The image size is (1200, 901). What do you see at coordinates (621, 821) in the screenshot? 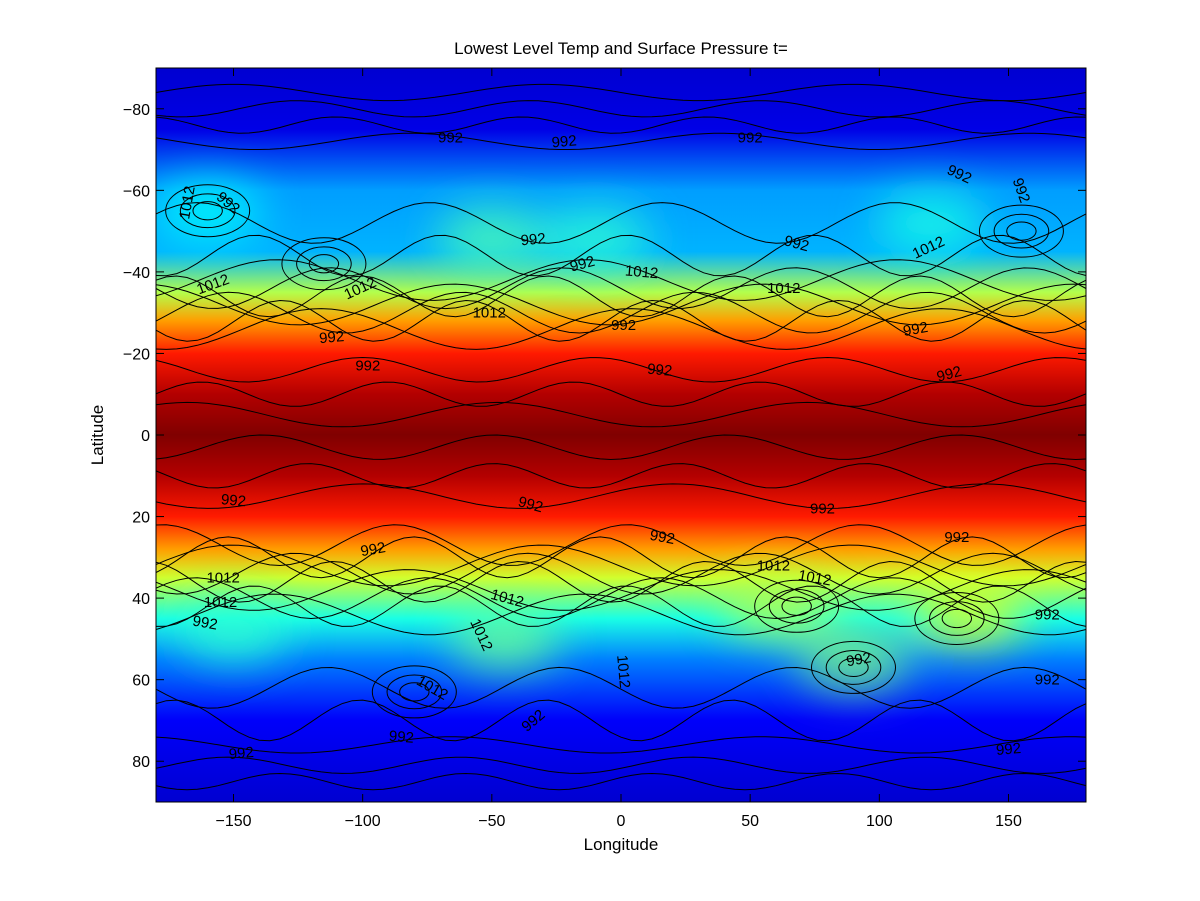
I see `x-tick-label: 0` at bounding box center [621, 821].